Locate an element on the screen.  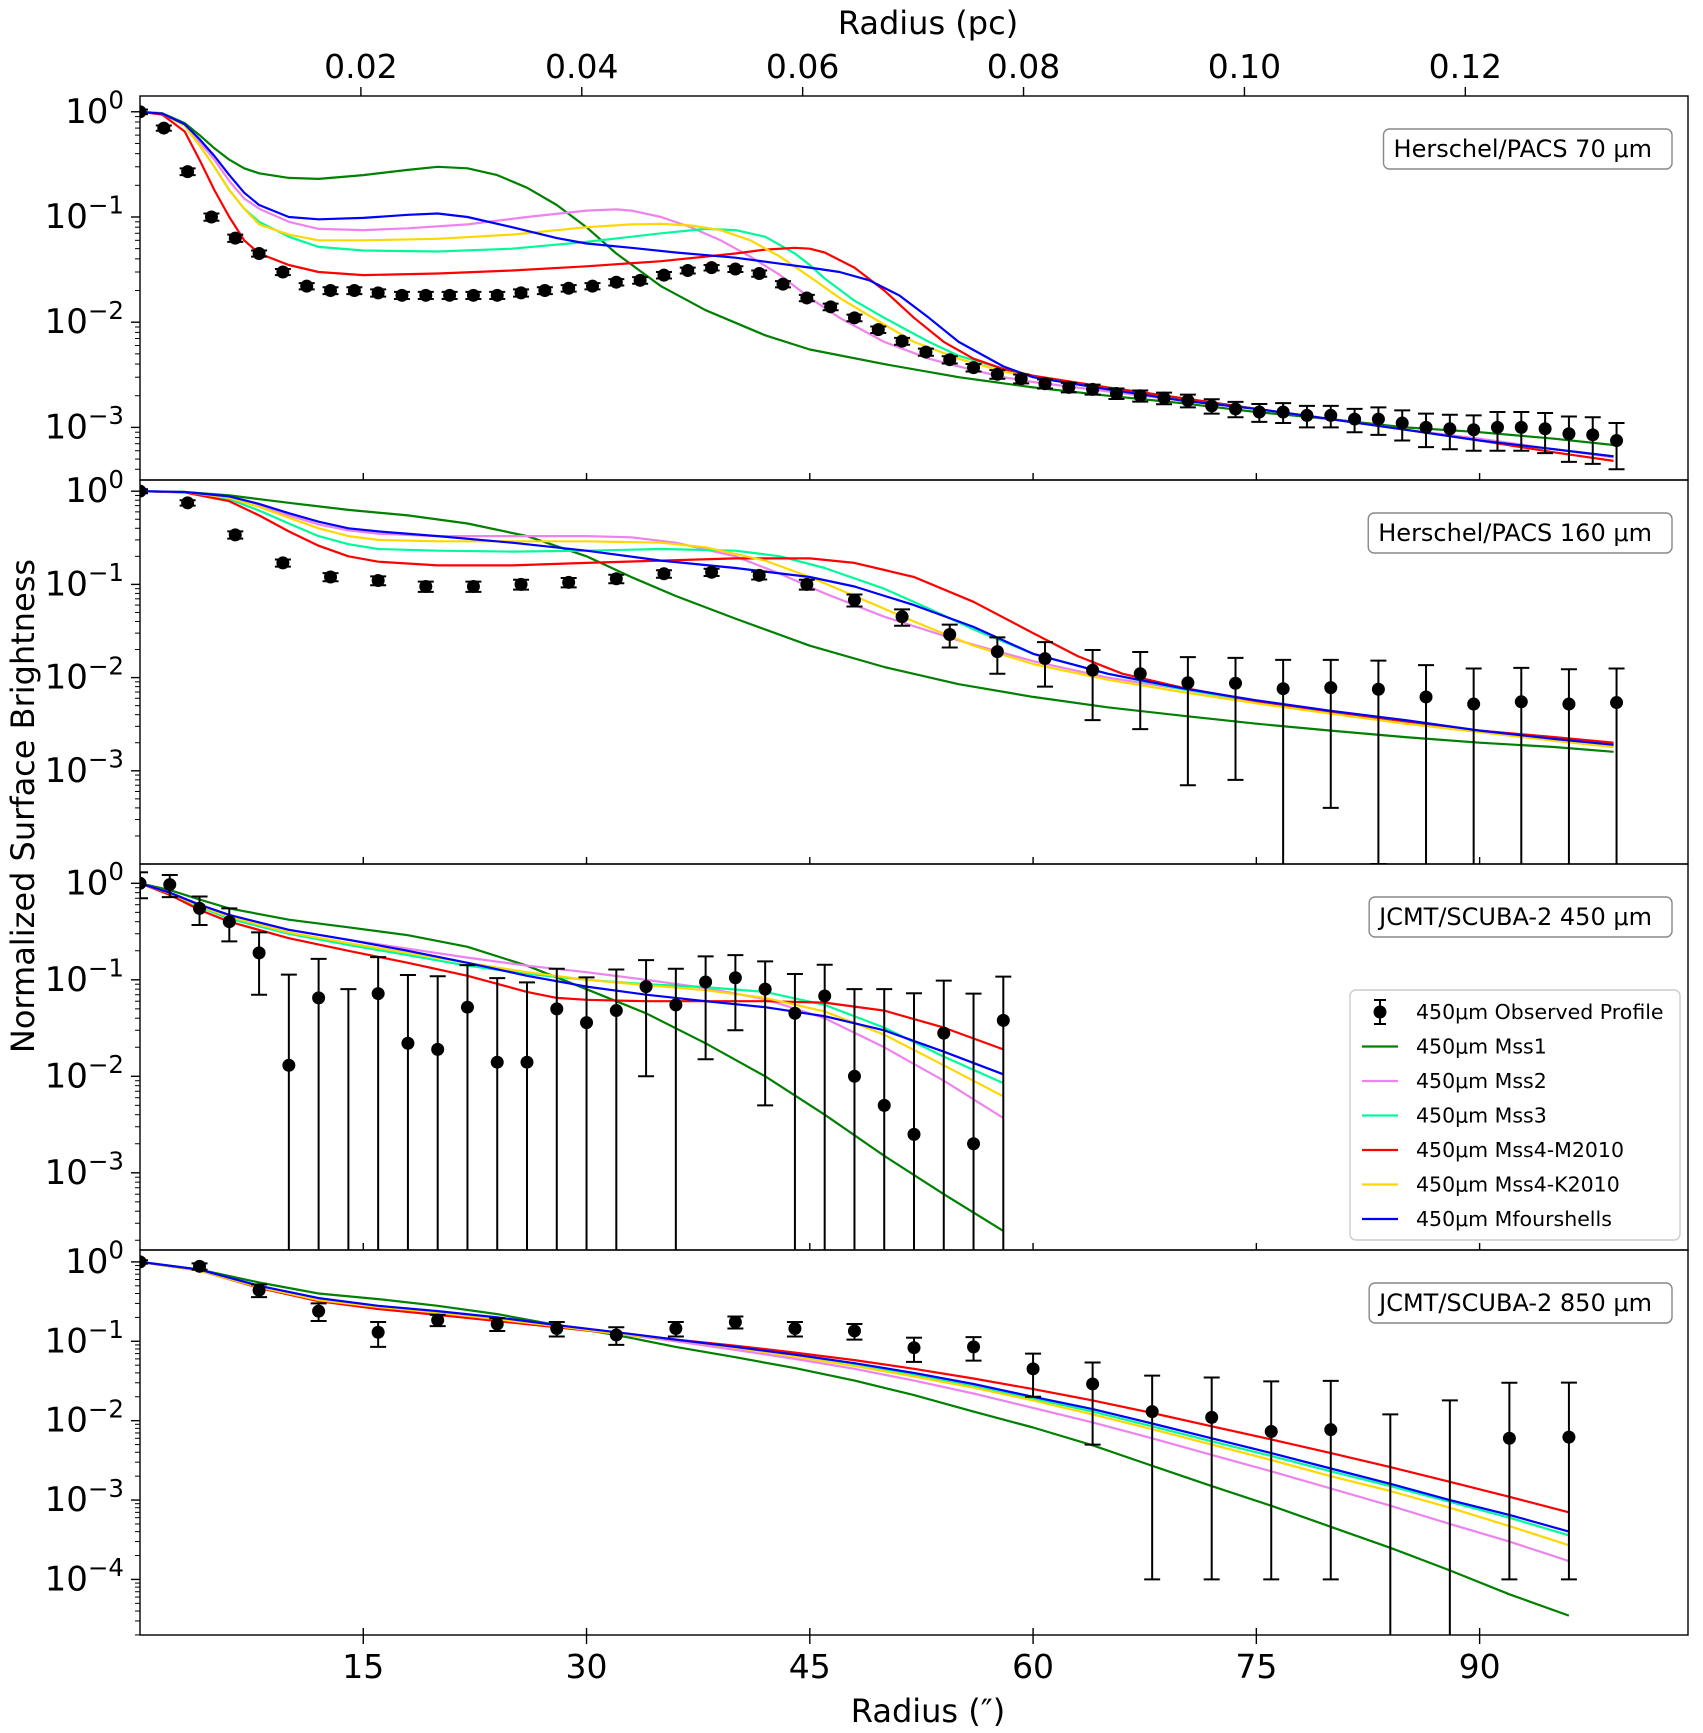
panel-title-box is located at coordinates (1520, 917).